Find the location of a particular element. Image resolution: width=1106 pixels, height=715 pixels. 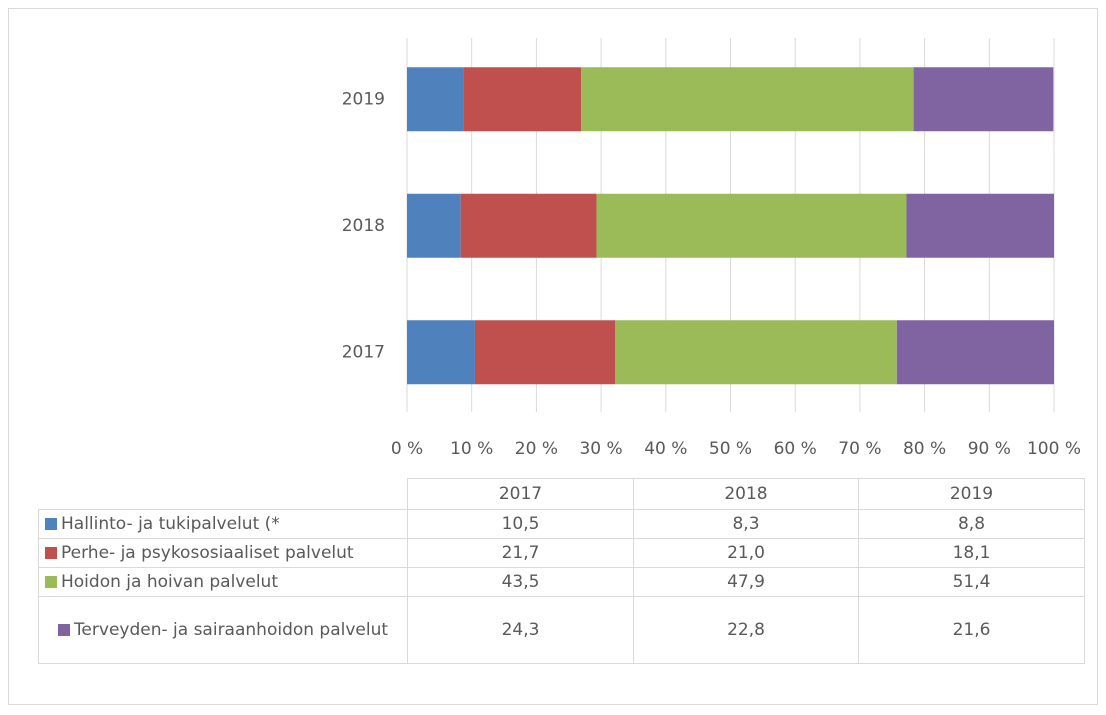

legend-label: Terveyden- ja sairaanhoidon palvelut is located at coordinates (231, 630).